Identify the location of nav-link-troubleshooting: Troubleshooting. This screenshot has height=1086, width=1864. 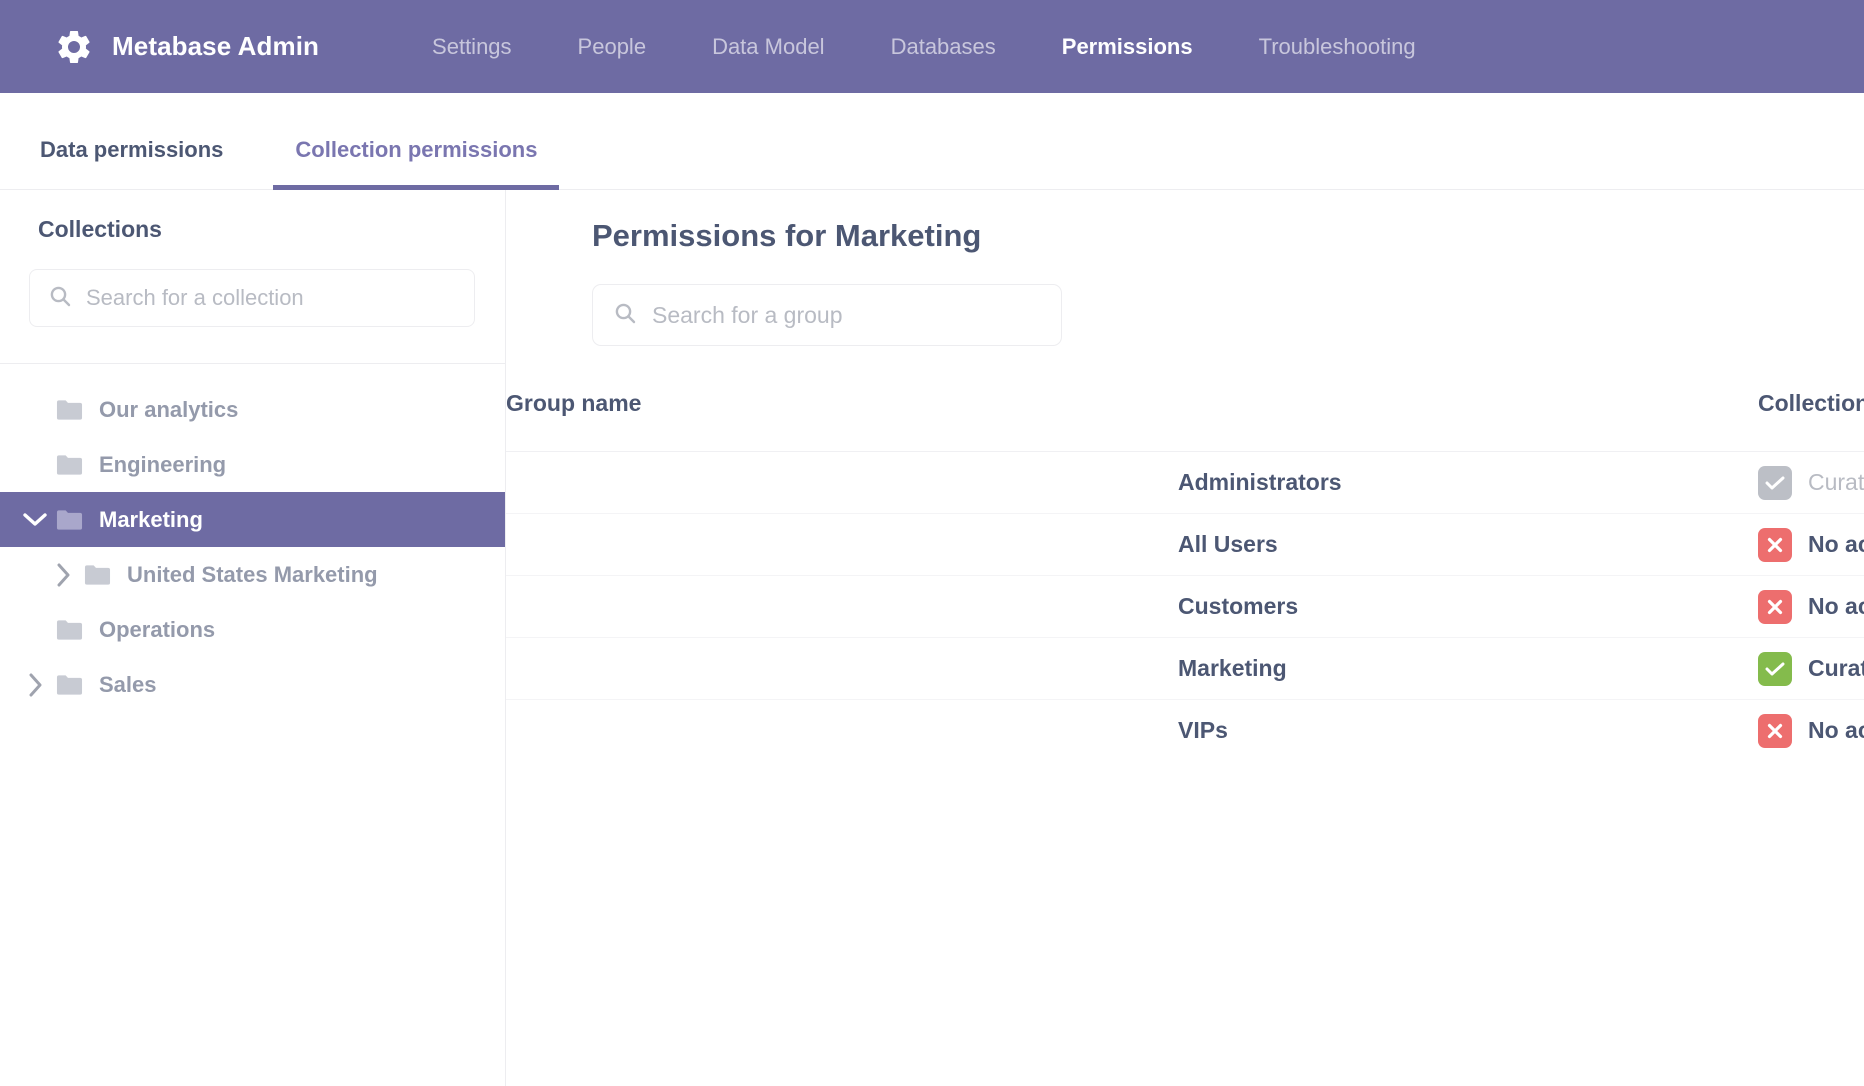
(1337, 46).